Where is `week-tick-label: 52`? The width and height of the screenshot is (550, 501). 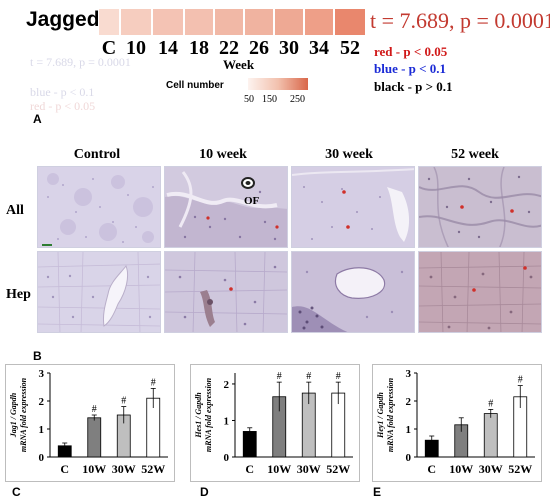 week-tick-label: 52 is located at coordinates (350, 48).